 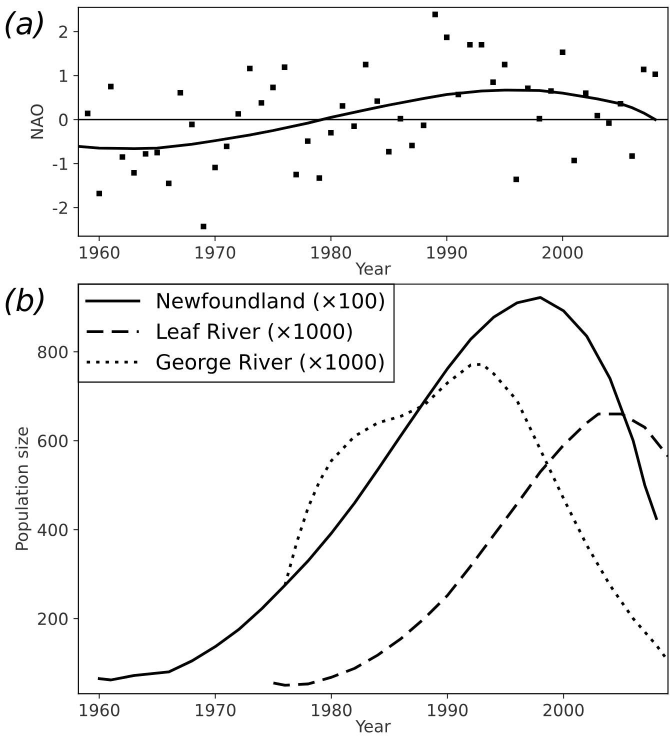 What do you see at coordinates (53, 441) in the screenshot?
I see `y-tick-label: 600` at bounding box center [53, 441].